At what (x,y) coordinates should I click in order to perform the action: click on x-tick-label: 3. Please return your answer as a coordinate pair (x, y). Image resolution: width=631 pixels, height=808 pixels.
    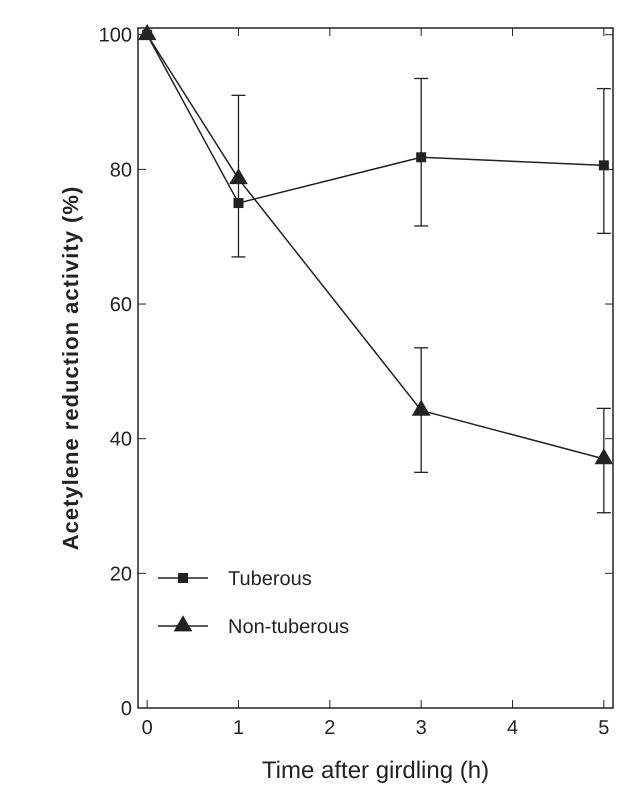
    Looking at the image, I should click on (421, 728).